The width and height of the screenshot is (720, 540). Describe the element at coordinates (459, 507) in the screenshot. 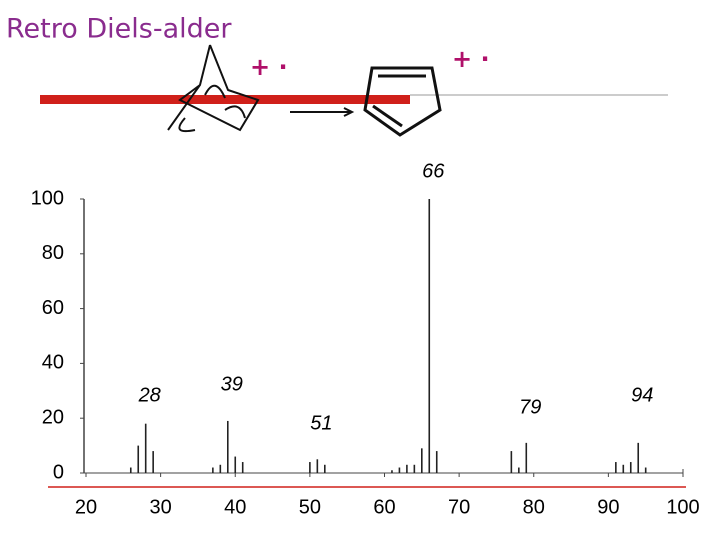

I see `x-tick-label: 70` at that location.